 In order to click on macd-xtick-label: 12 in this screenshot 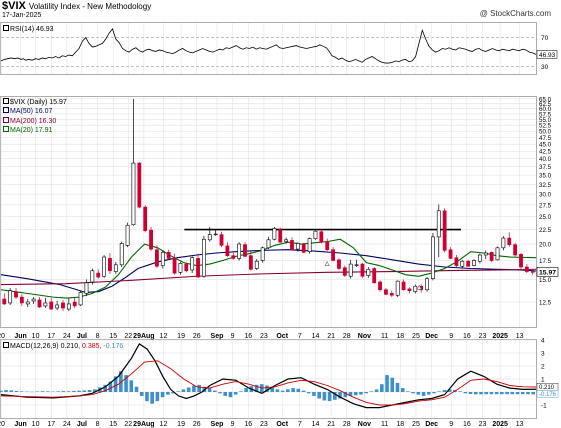, I will do `click(164, 424)`.